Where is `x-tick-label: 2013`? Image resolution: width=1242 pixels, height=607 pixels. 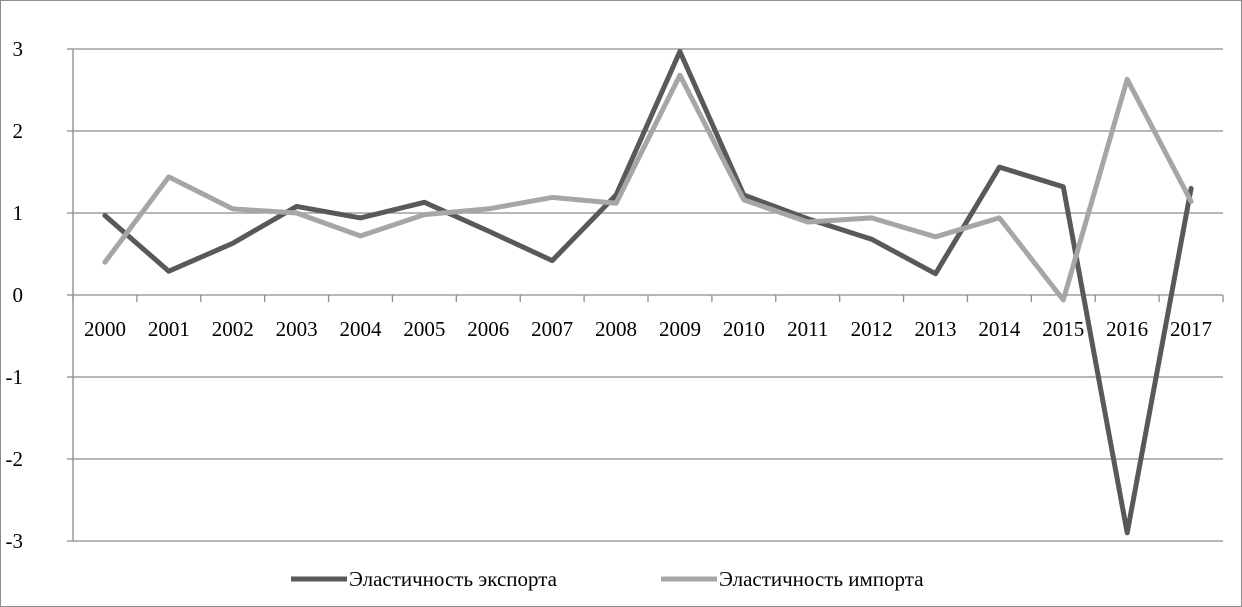 x-tick-label: 2013 is located at coordinates (936, 329).